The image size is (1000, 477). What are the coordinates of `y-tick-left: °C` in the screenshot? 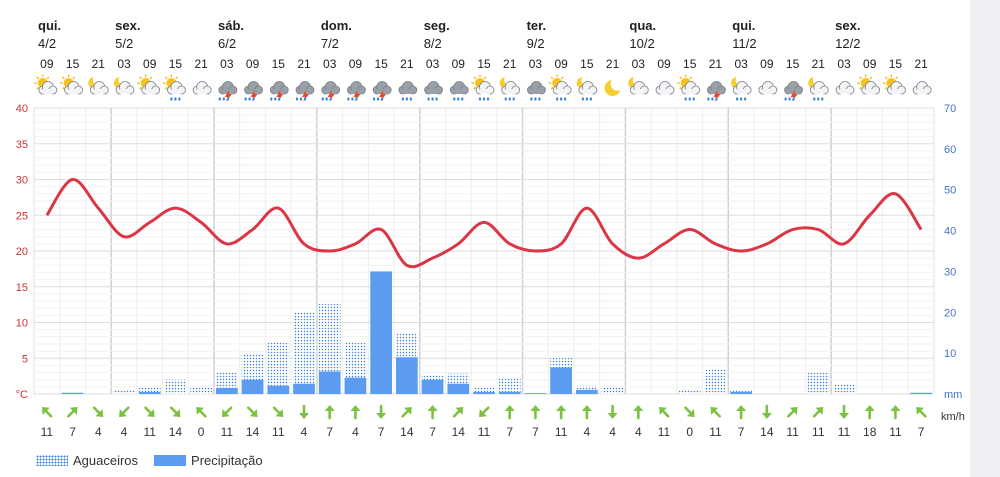 It's located at (22, 395).